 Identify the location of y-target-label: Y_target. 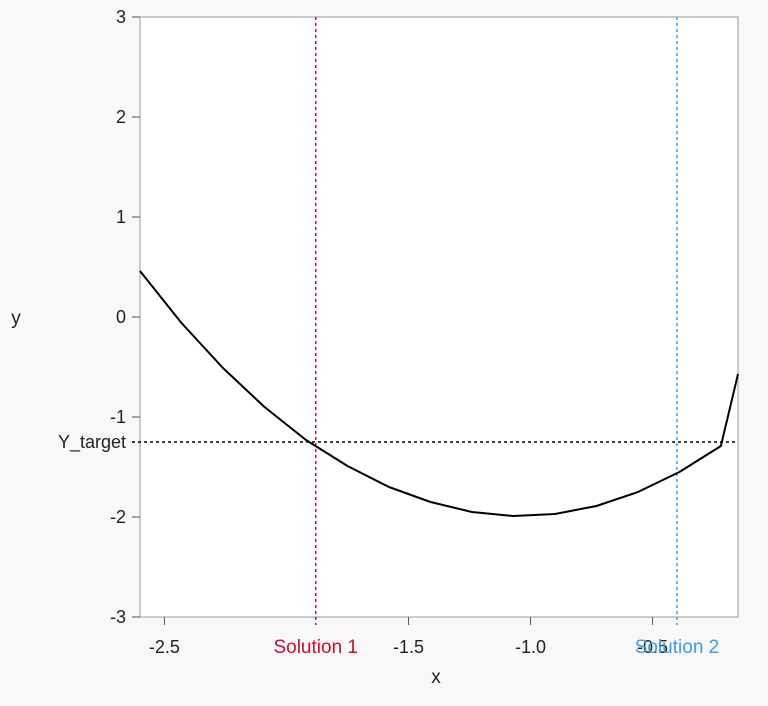
(92, 442).